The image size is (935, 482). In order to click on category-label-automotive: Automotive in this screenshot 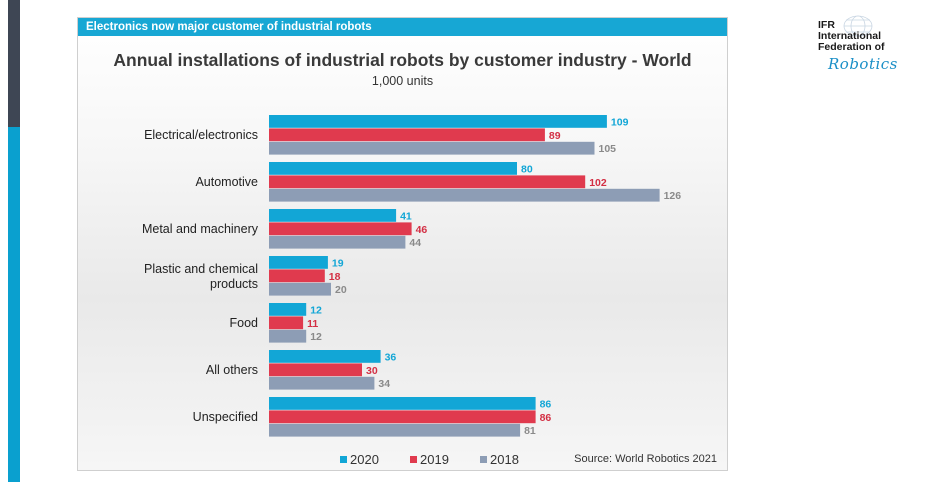, I will do `click(226, 182)`.